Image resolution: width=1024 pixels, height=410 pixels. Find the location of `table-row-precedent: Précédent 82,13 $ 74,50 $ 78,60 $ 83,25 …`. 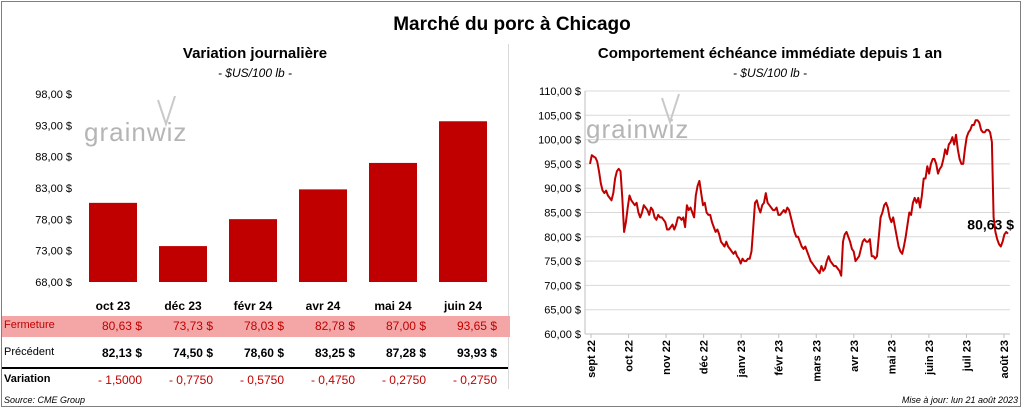

table-row-precedent: Précédent 82,13 $ 74,50 $ 78,60 $ 83,25 … is located at coordinates (256, 353).